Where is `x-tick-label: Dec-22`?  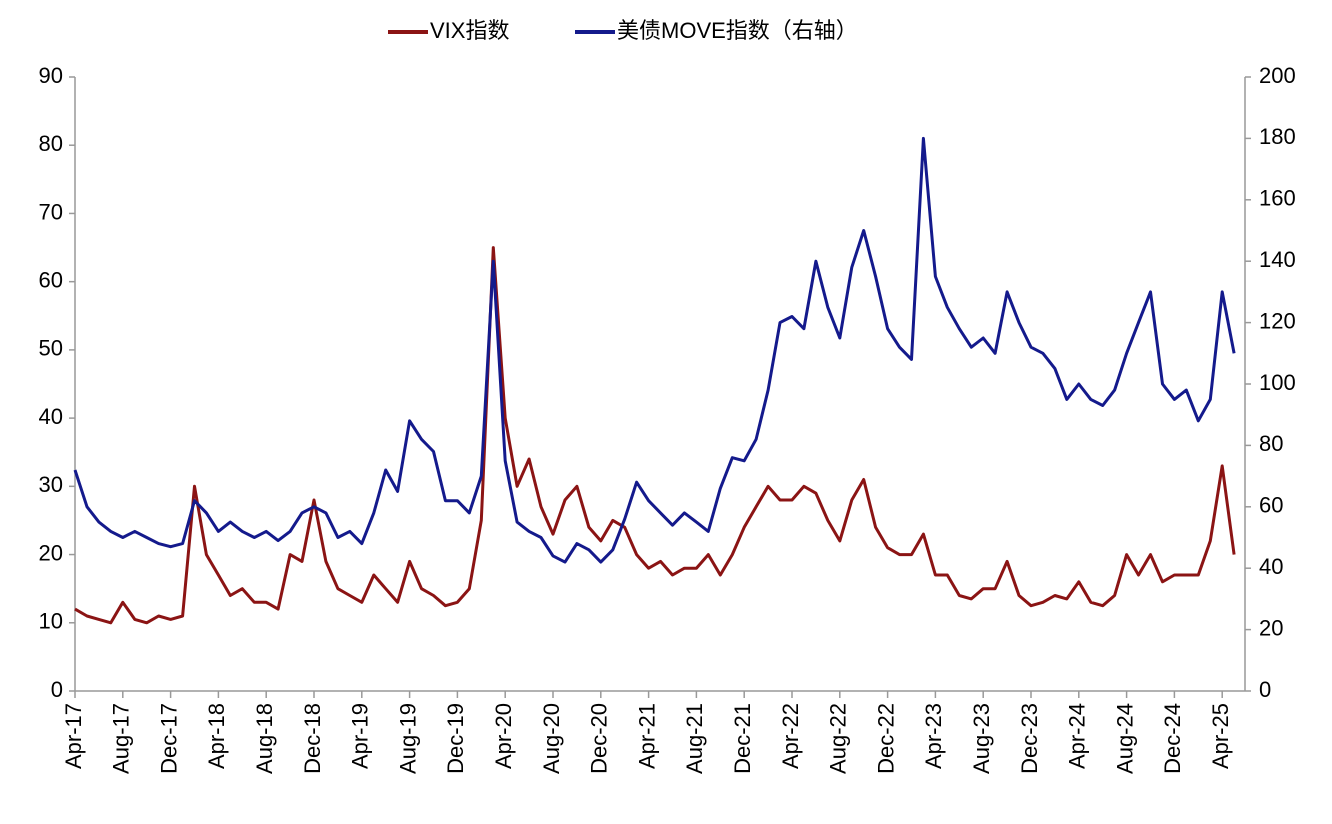
x-tick-label: Dec-22 is located at coordinates (885, 738).